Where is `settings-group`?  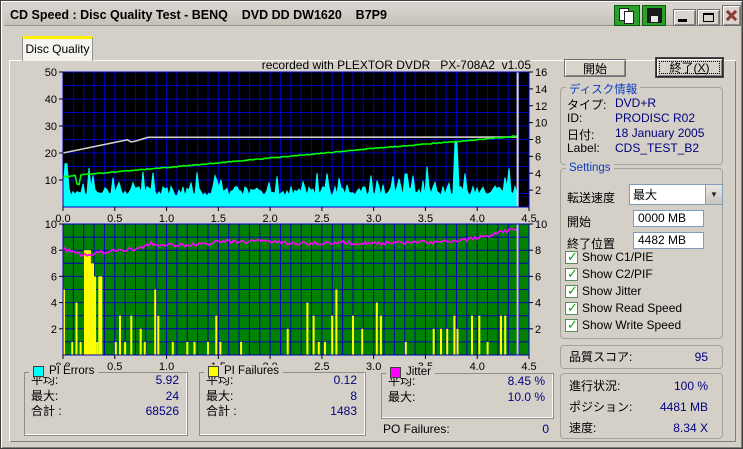
settings-group is located at coordinates (641, 253).